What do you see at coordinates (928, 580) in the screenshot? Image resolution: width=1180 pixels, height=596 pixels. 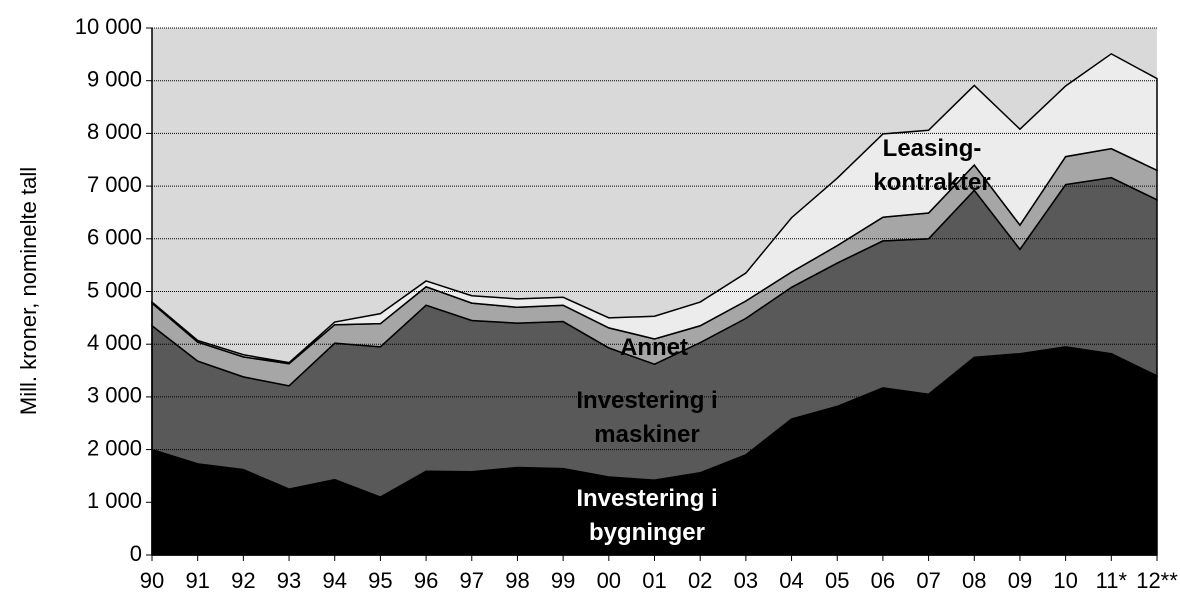 I see `x-tick-label: 07` at bounding box center [928, 580].